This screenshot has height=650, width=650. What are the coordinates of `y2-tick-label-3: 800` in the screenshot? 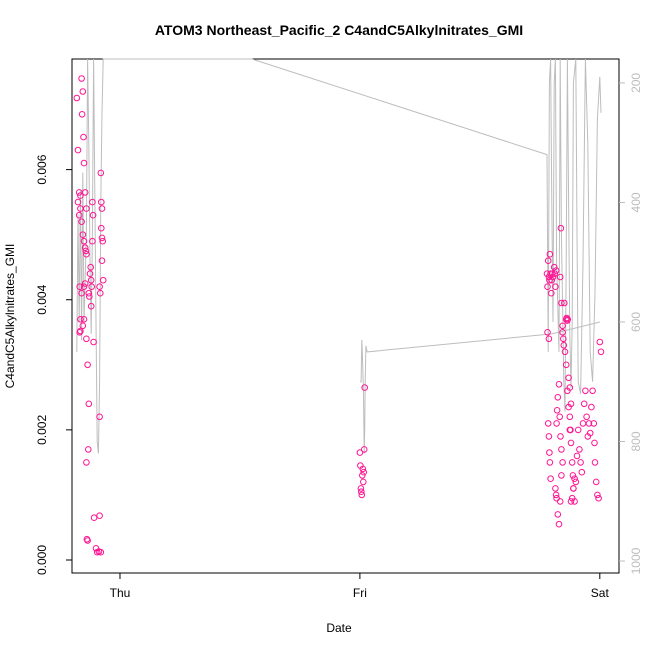 It's located at (636, 441).